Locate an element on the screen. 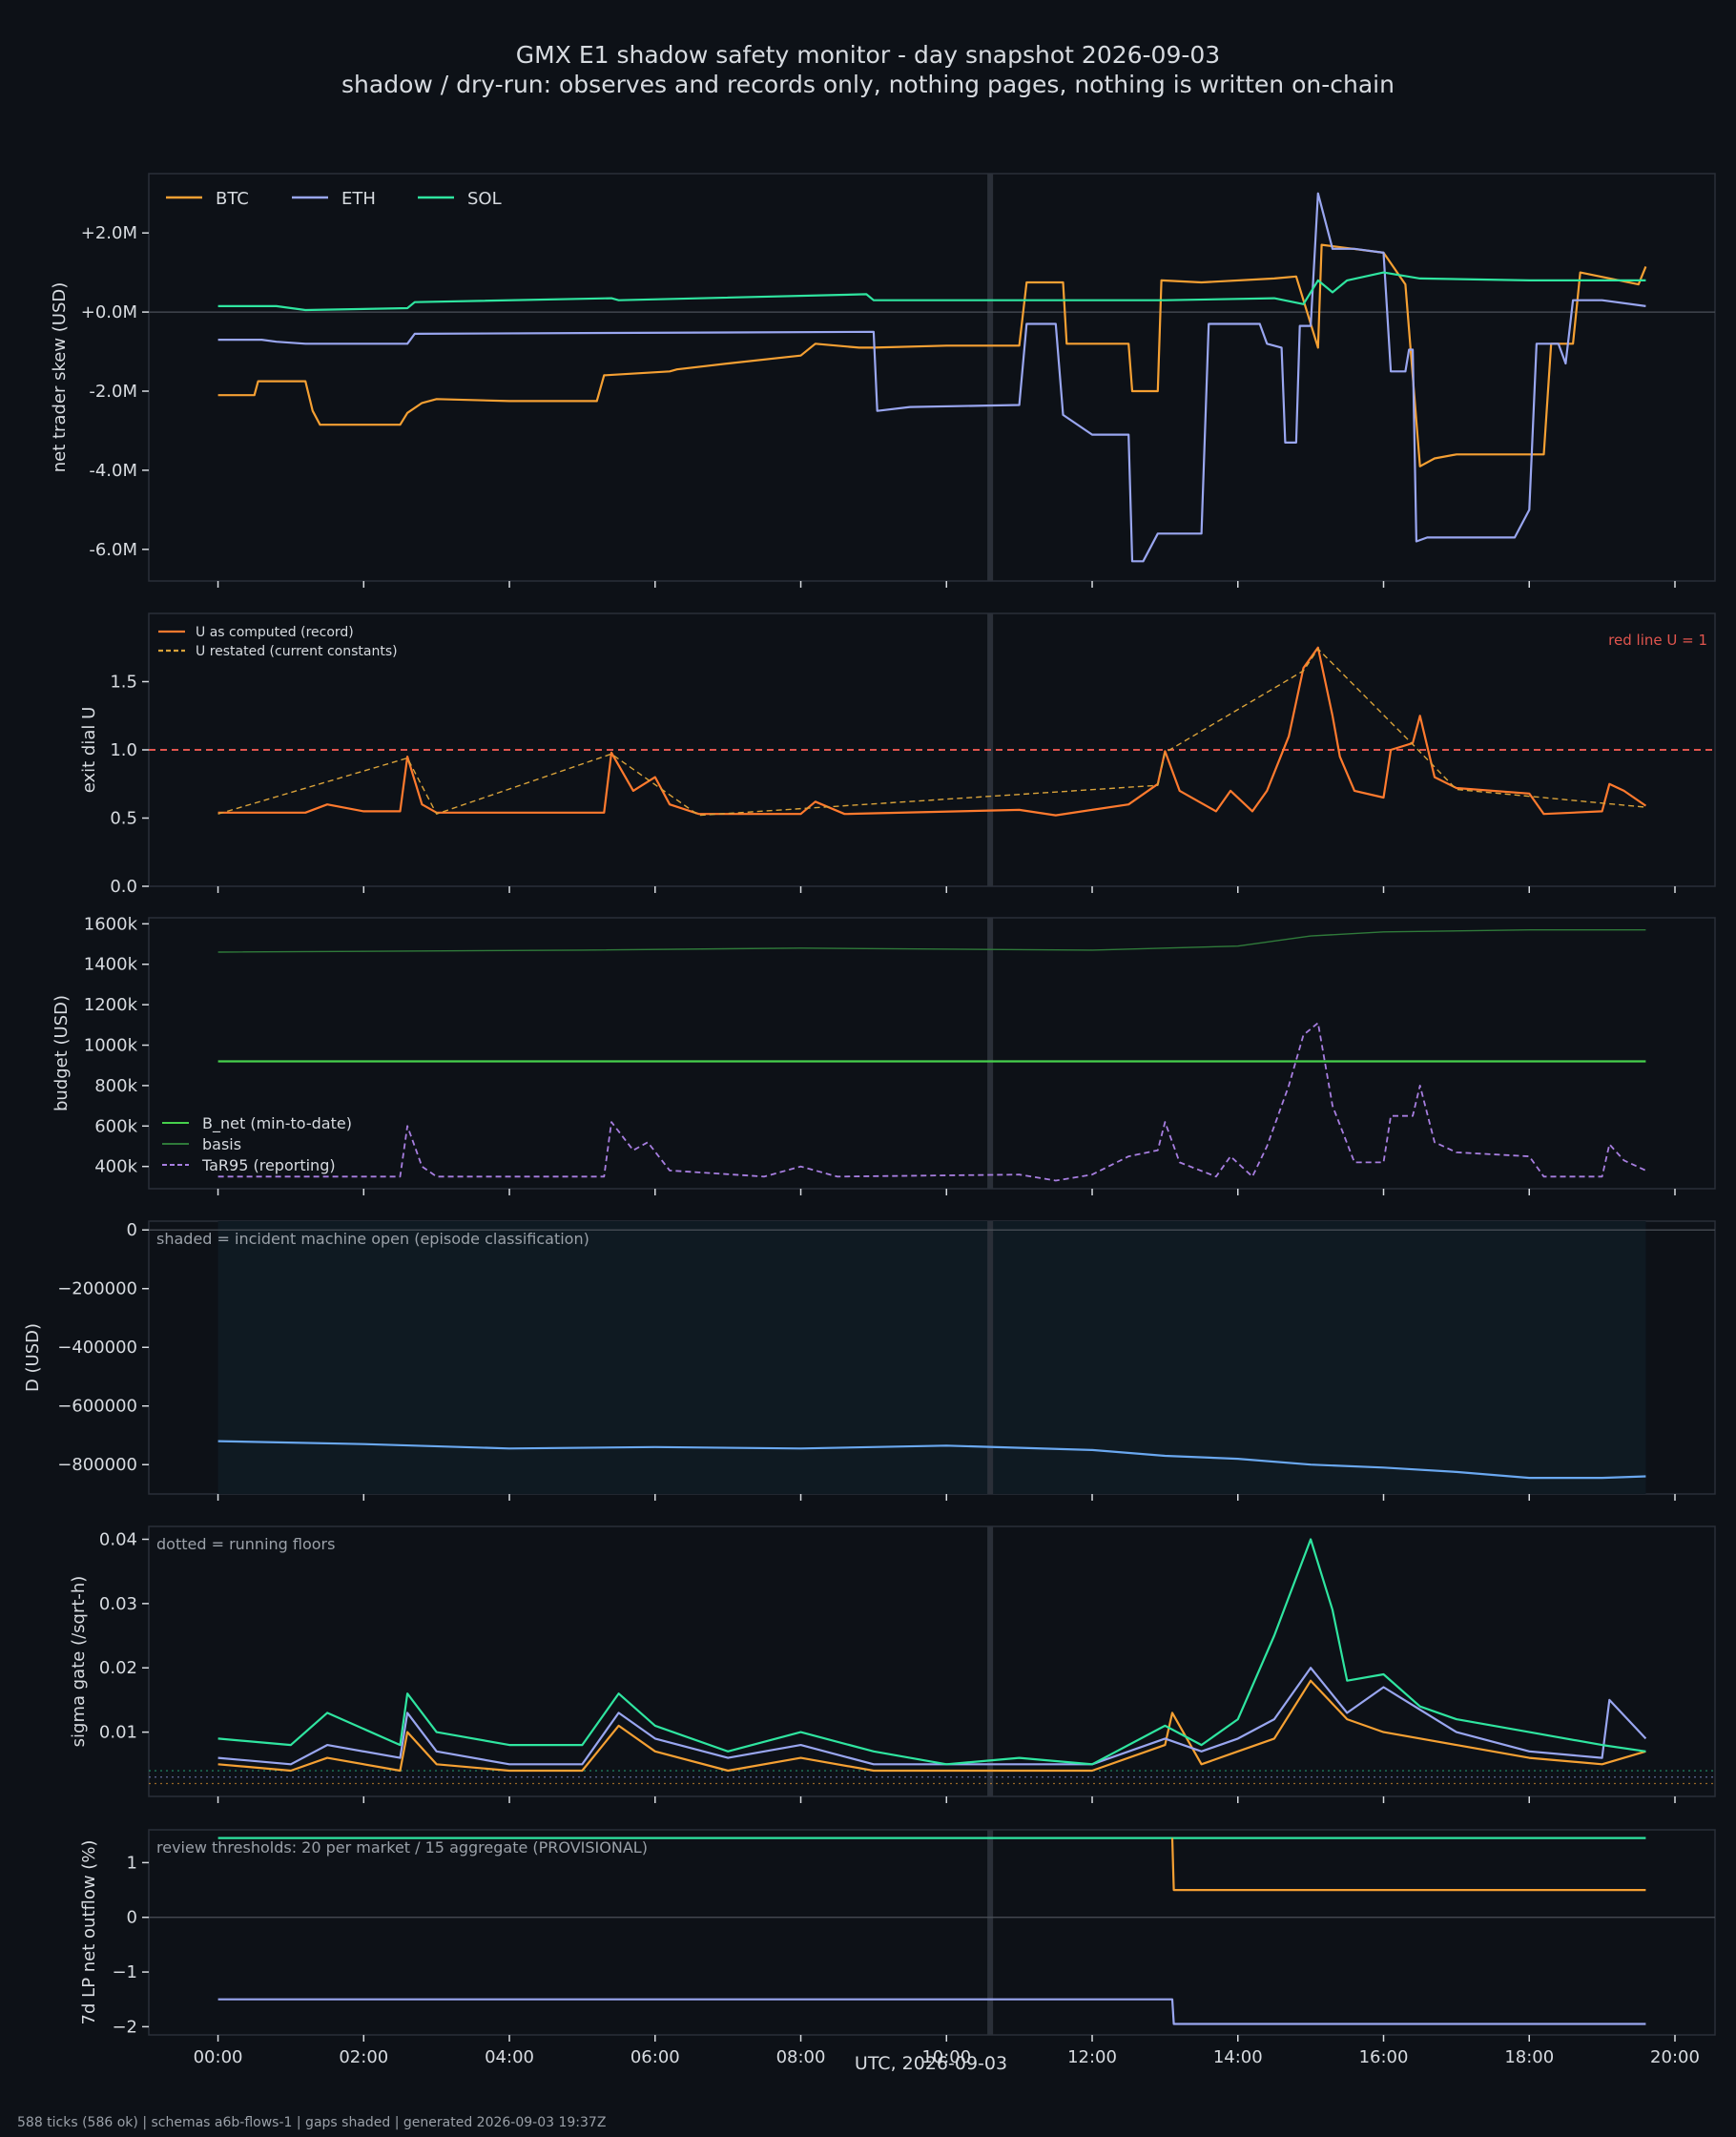 This screenshot has width=1736, height=2137. y-axis-label: net trader skew (USD) is located at coordinates (60, 377).